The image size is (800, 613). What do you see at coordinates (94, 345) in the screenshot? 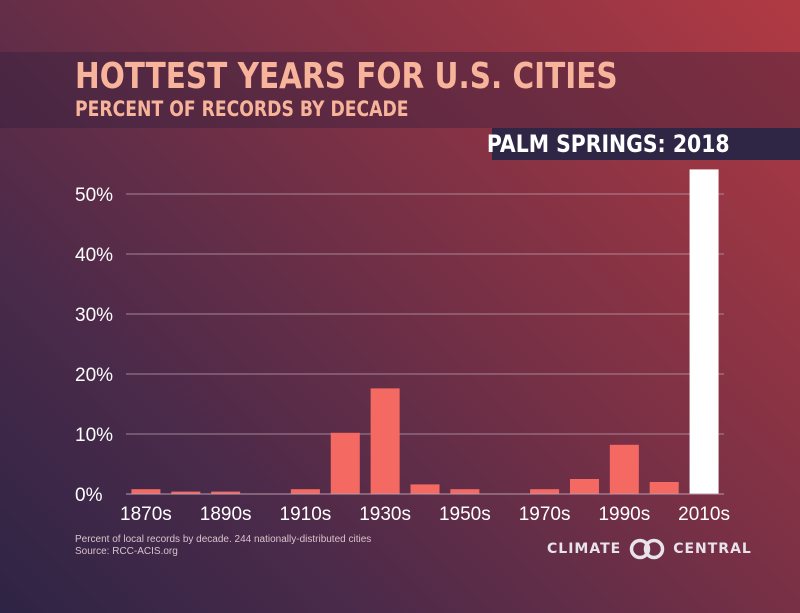
I see `y-axis-ticks: 0% 10% 20% 30% 40% 50%` at bounding box center [94, 345].